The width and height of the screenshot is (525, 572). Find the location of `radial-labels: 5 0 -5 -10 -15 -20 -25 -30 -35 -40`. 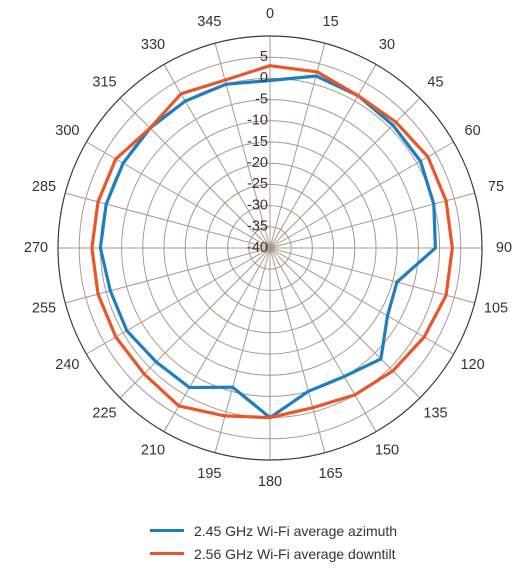

radial-labels: 5 0 -5 -10 -15 -20 -25 -30 -35 -40 is located at coordinates (257, 152).